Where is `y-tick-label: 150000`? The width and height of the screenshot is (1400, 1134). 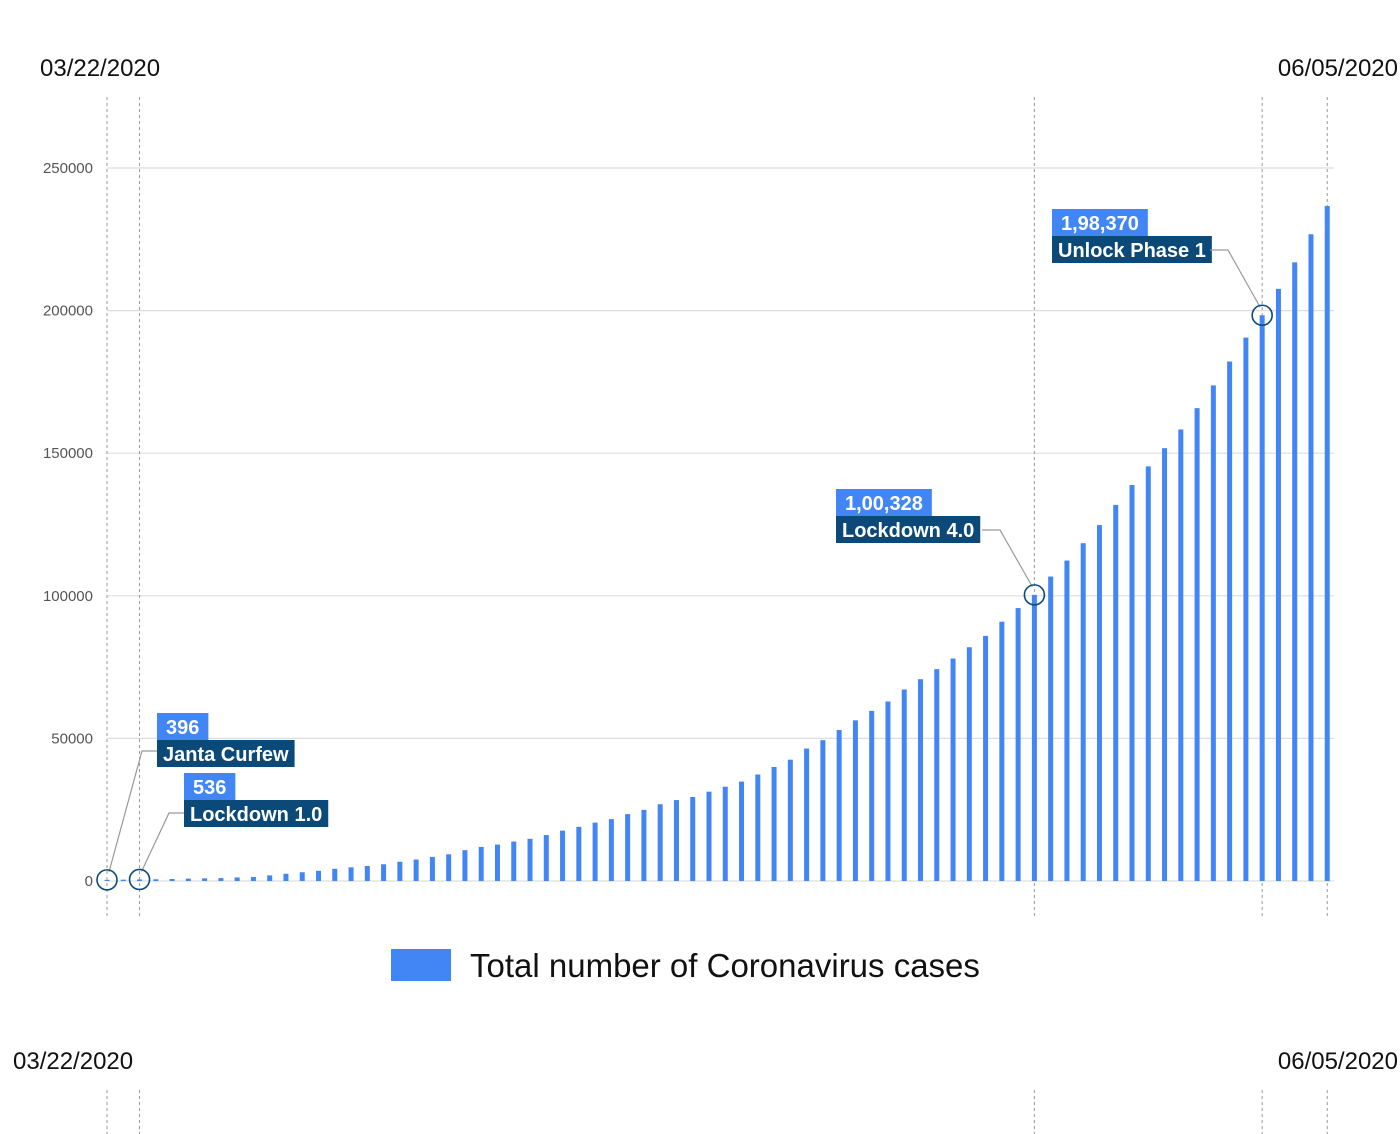
y-tick-label: 150000 is located at coordinates (68, 453).